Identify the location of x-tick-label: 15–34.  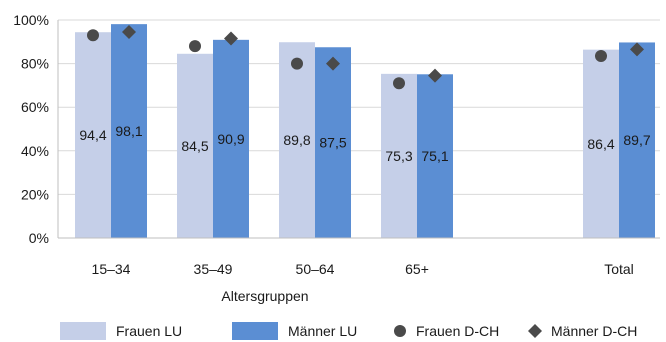
(111, 269).